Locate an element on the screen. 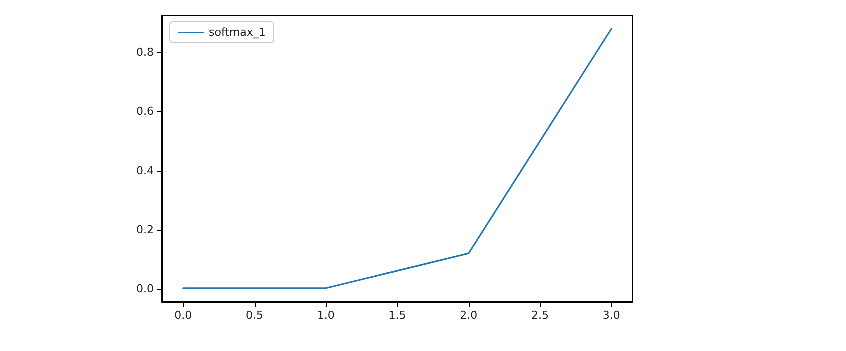 The height and width of the screenshot is (351, 846). y-tick-label: 0.6 is located at coordinates (145, 111).